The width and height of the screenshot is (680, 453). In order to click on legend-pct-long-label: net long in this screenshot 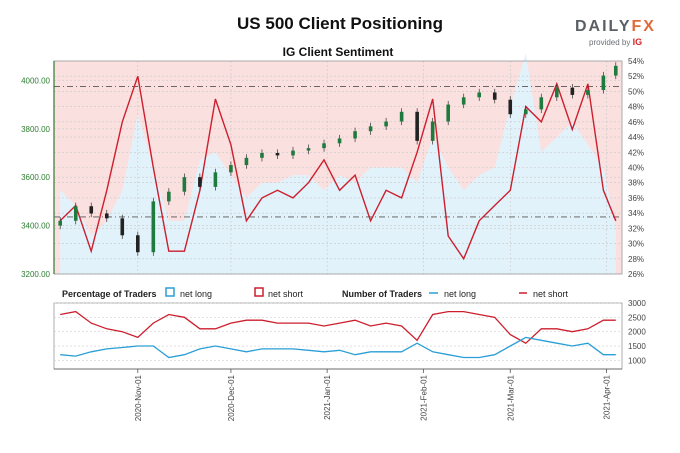, I will do `click(196, 294)`.